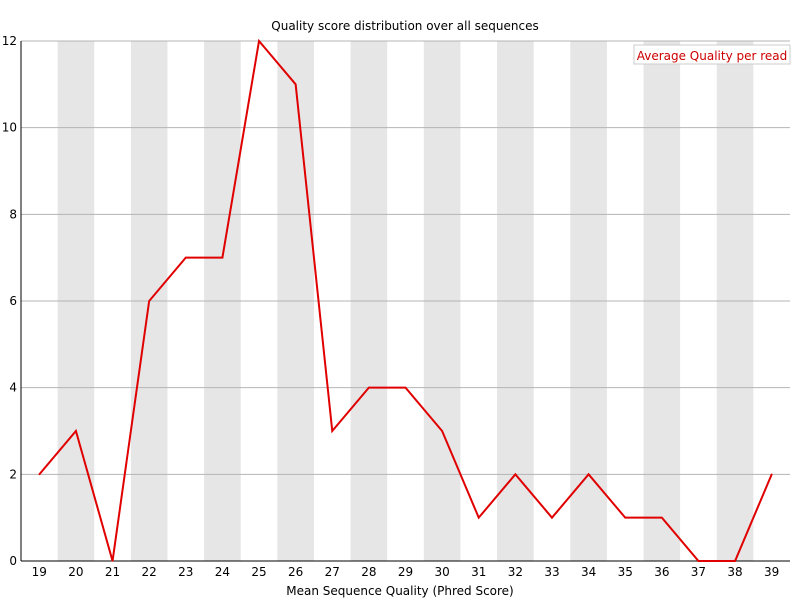 This screenshot has width=800, height=600. I want to click on x-tick-label-25: 25, so click(258, 572).